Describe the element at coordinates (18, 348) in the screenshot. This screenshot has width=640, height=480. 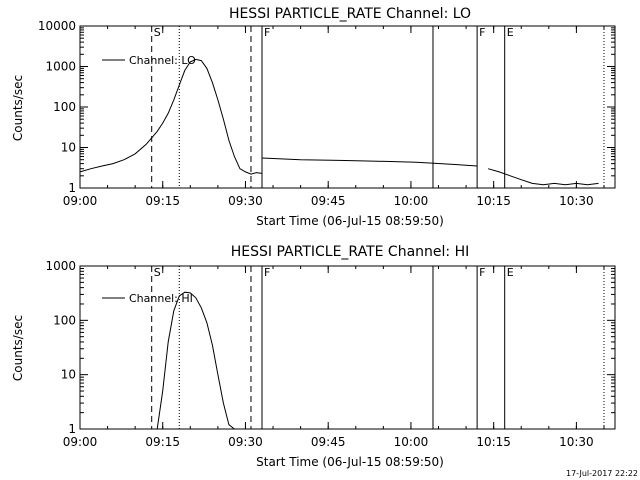
I see `y-axis-label-hi: Counts/sec` at that location.